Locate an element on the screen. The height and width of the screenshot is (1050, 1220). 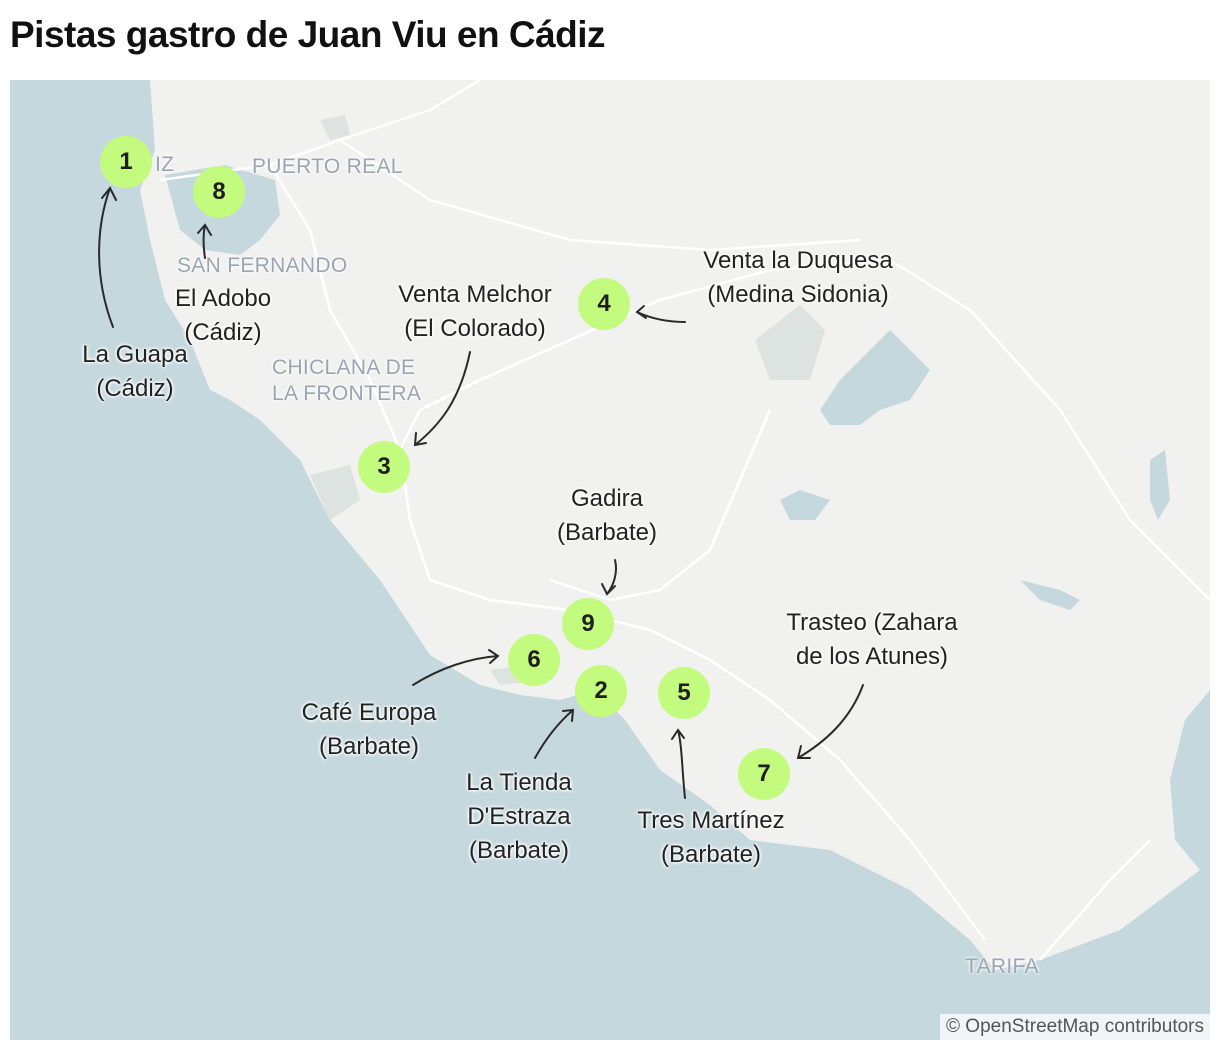
place-label-chiclana-1: CHICLANA DE is located at coordinates (344, 367).